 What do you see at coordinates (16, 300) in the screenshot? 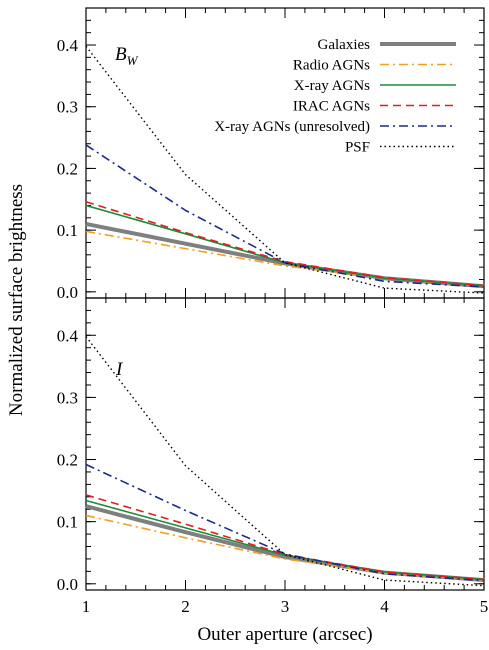
I see `y-axis-title: Normalized surface brightness` at bounding box center [16, 300].